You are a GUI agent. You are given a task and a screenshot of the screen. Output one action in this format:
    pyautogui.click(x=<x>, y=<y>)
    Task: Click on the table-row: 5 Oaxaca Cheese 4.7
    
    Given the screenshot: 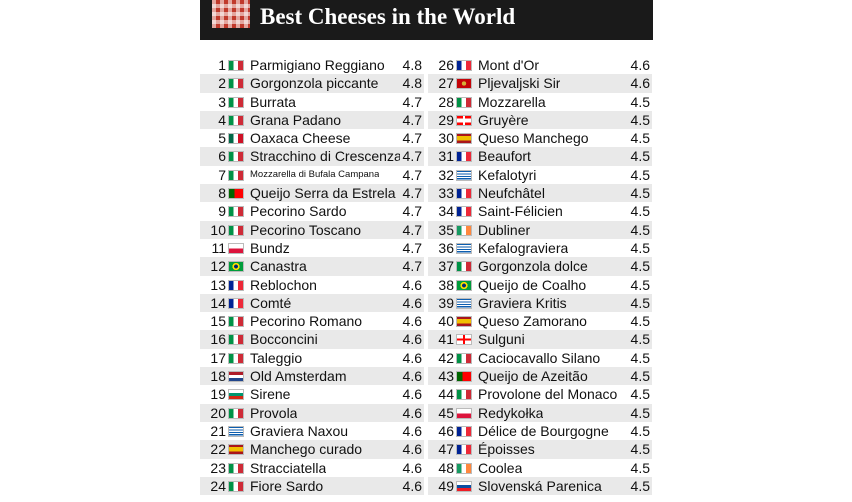 What is the action you would take?
    pyautogui.click(x=312, y=138)
    